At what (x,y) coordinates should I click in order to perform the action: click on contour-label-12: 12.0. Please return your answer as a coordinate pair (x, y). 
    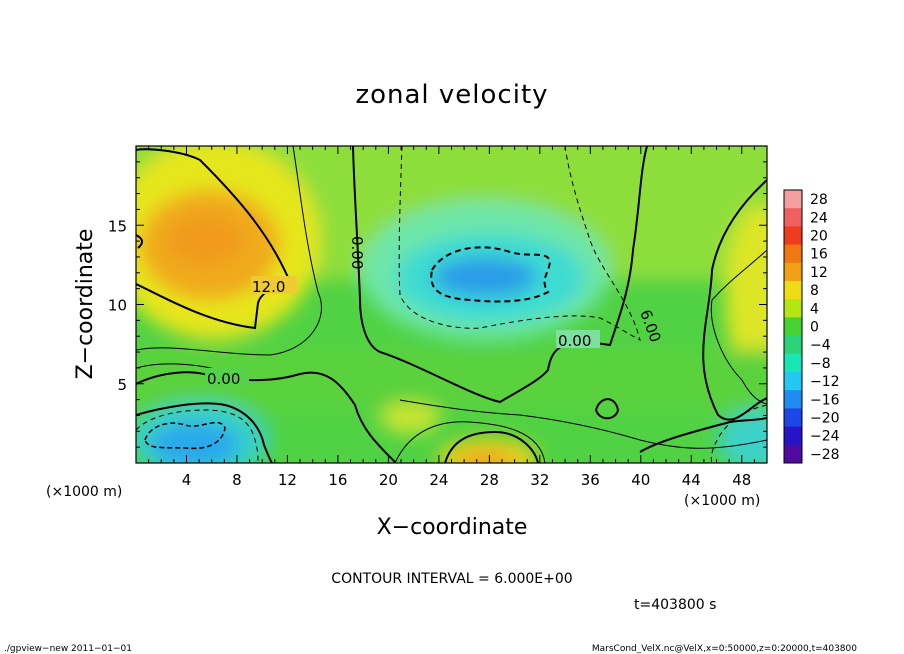
    Looking at the image, I should click on (268, 287).